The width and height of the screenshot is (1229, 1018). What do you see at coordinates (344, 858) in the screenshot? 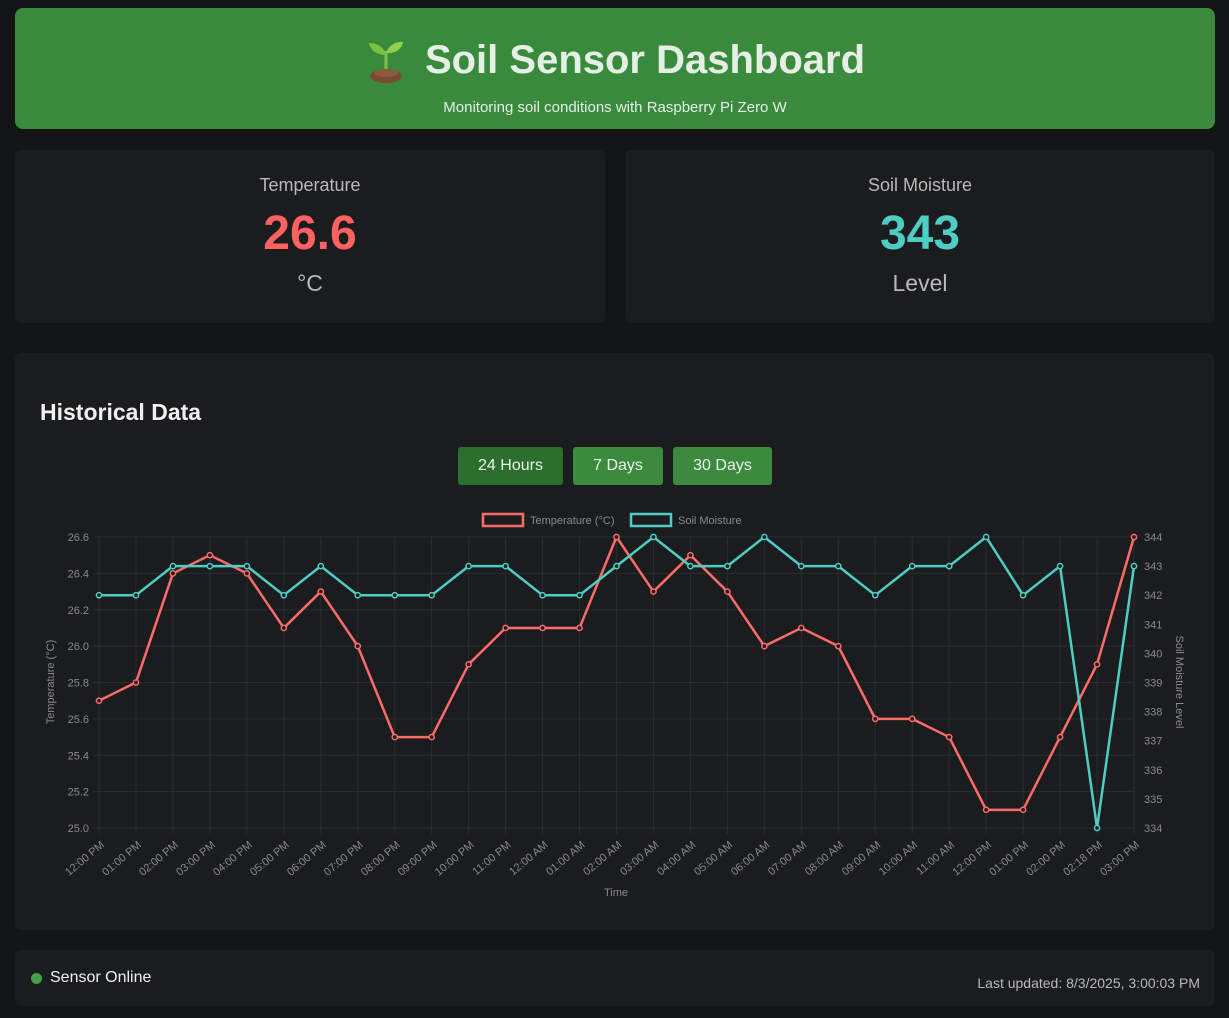
I see `x-tick-label: 07:00 PM` at bounding box center [344, 858].